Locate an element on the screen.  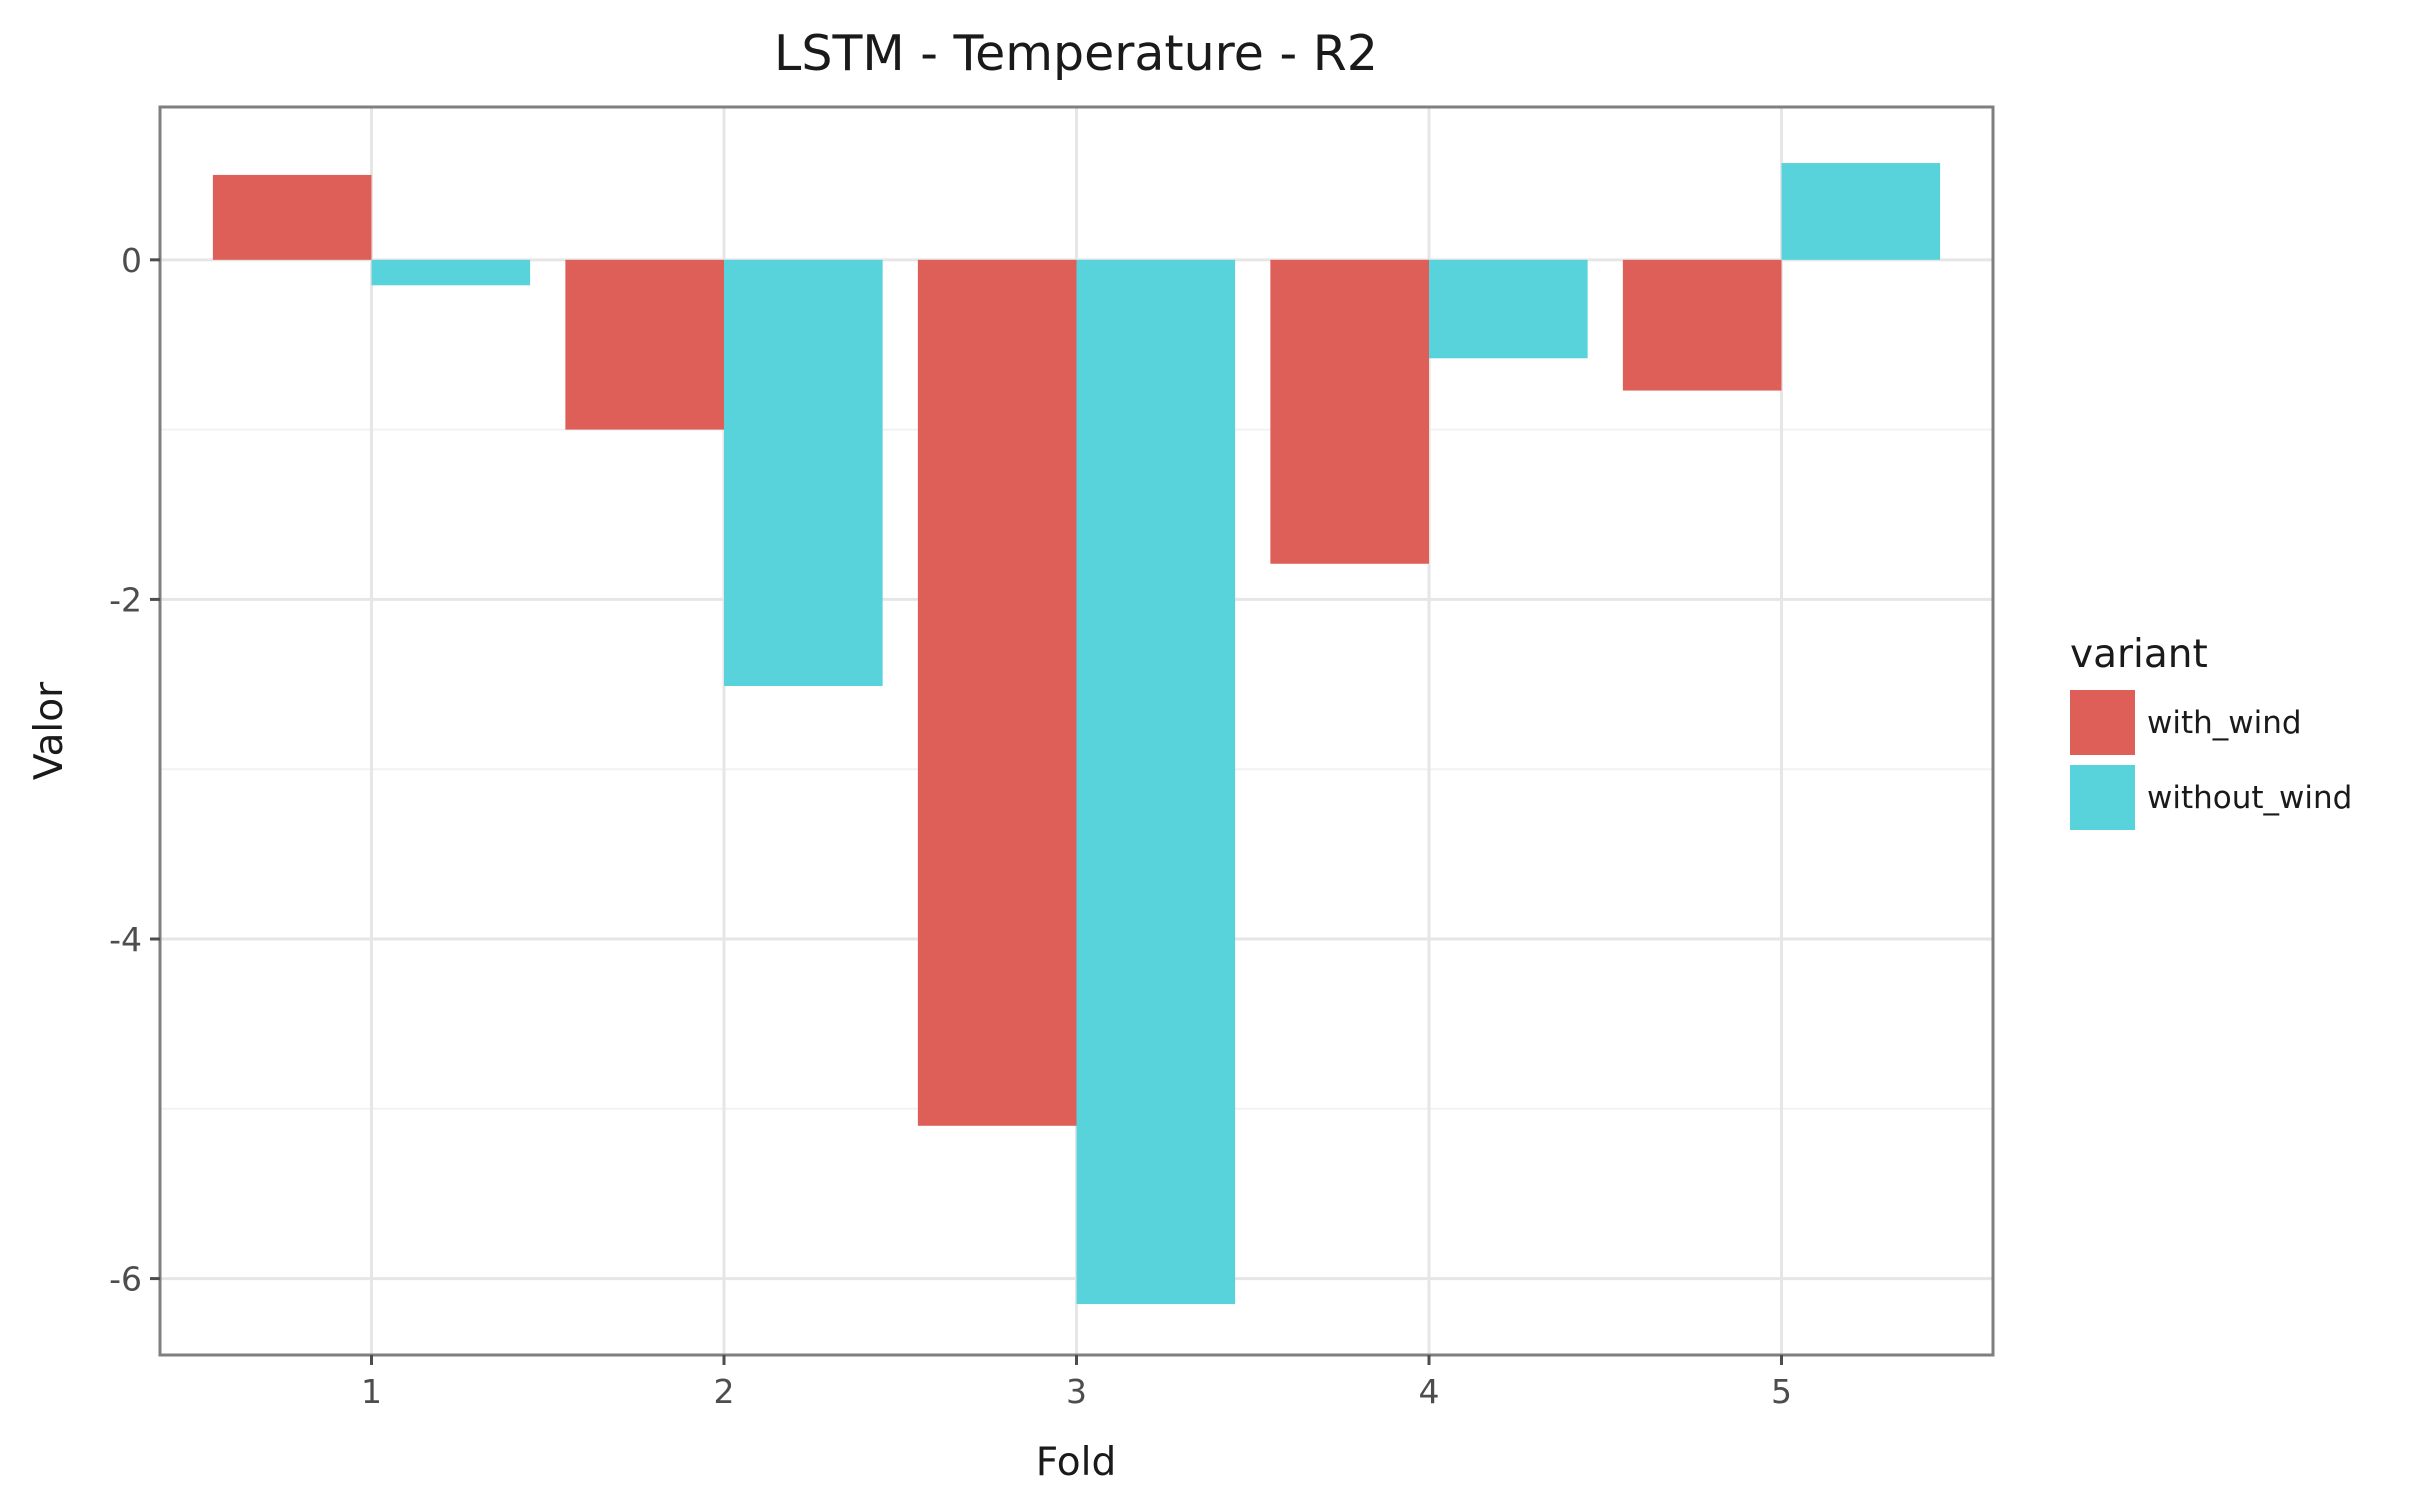
y-tick-label: -4 is located at coordinates (125, 939).